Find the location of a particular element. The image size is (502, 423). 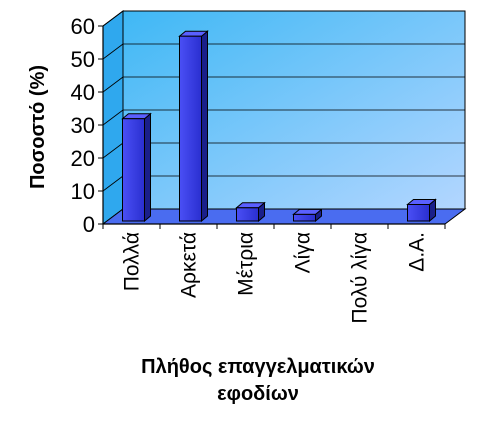

x-category-label: Δ.Α. is located at coordinates (417, 252).